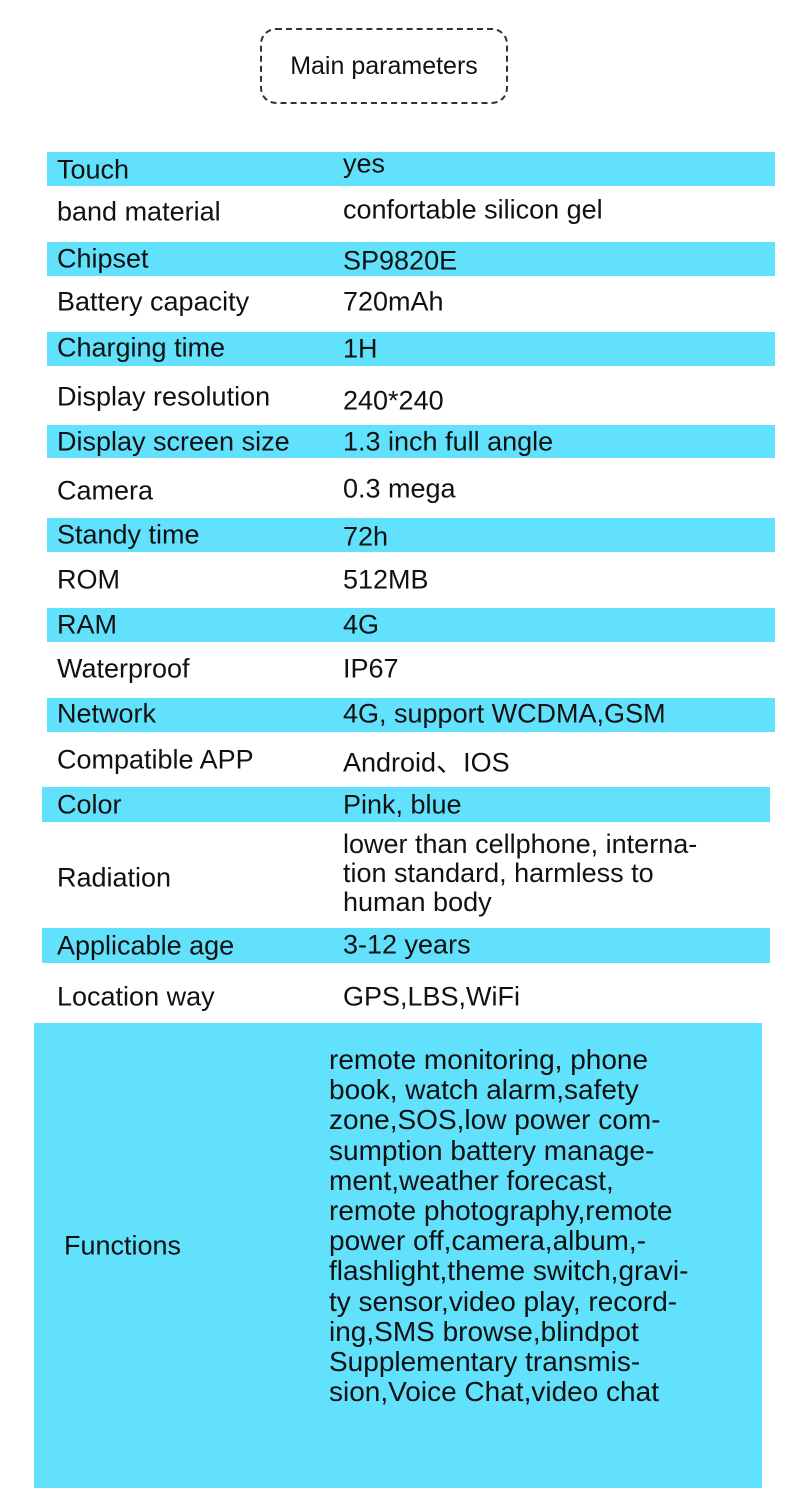  I want to click on param-value: 4G, so click(361, 624).